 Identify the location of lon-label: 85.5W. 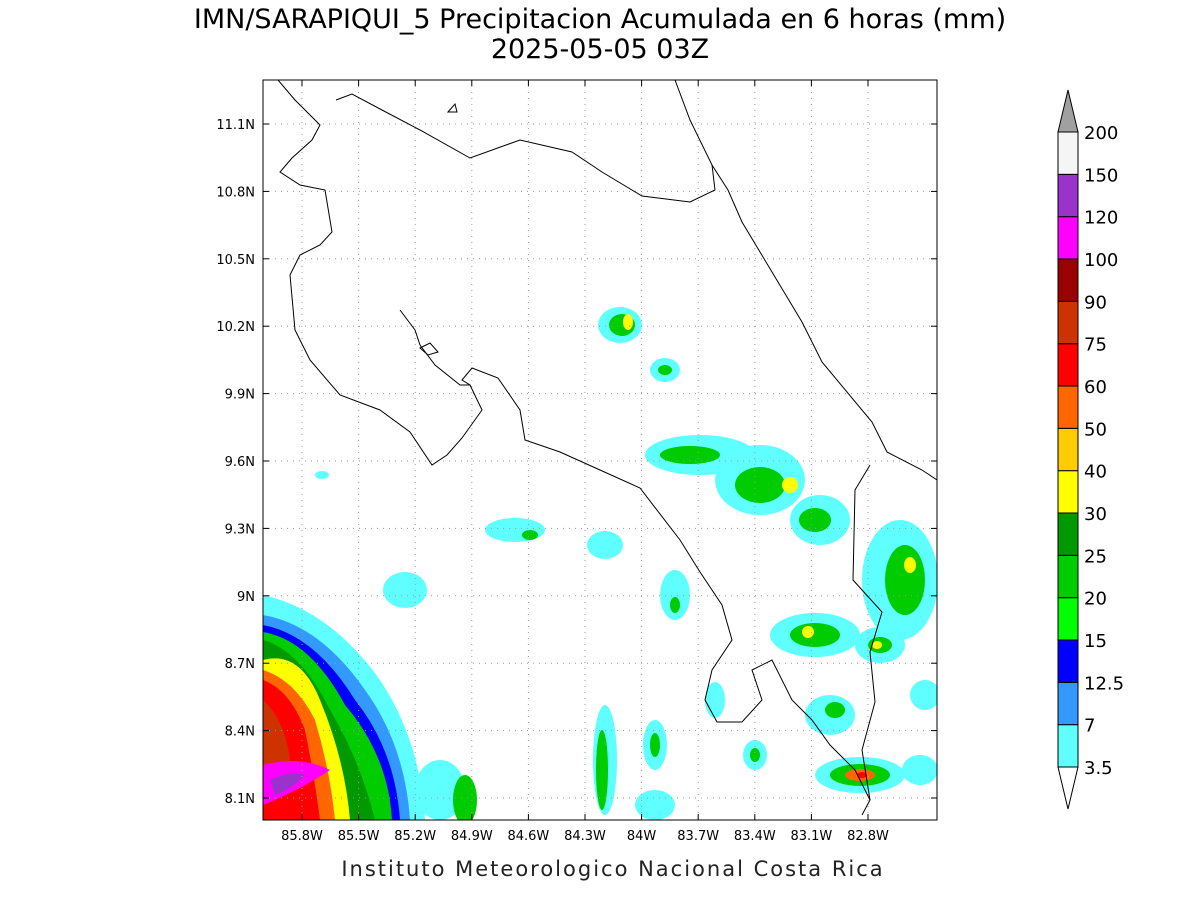
(359, 836).